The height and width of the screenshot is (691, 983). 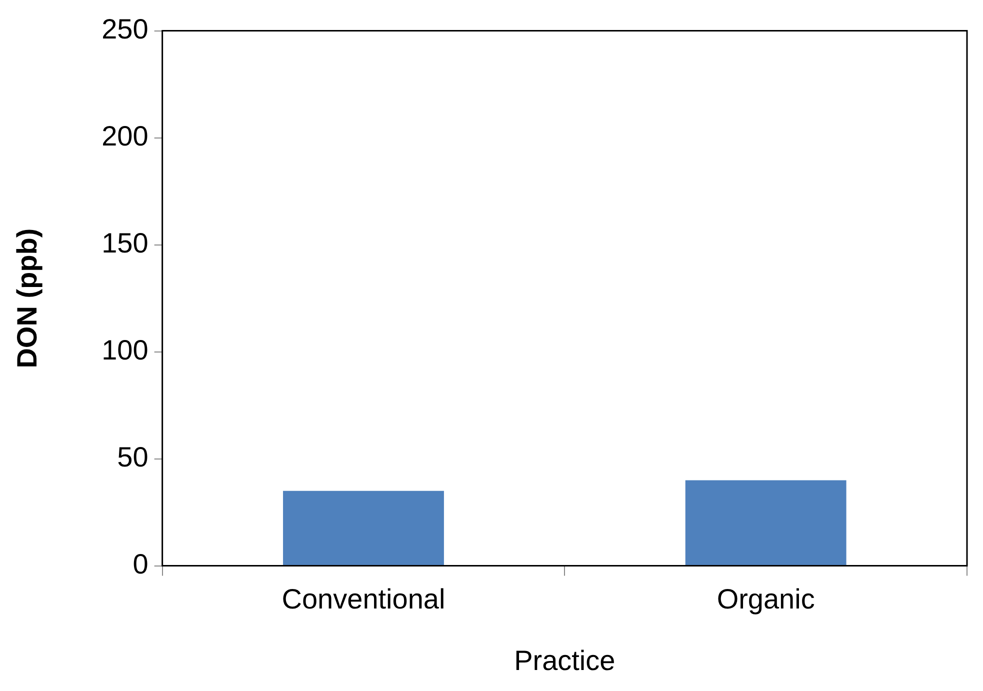 What do you see at coordinates (364, 598) in the screenshot?
I see `x-tick-label: Conventional` at bounding box center [364, 598].